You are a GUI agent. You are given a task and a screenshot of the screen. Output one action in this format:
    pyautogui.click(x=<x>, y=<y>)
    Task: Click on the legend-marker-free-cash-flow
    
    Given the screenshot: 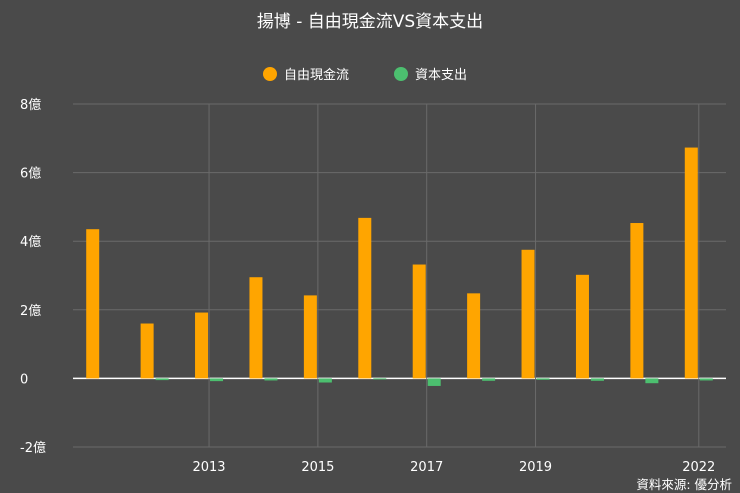 What is the action you would take?
    pyautogui.click(x=270, y=74)
    